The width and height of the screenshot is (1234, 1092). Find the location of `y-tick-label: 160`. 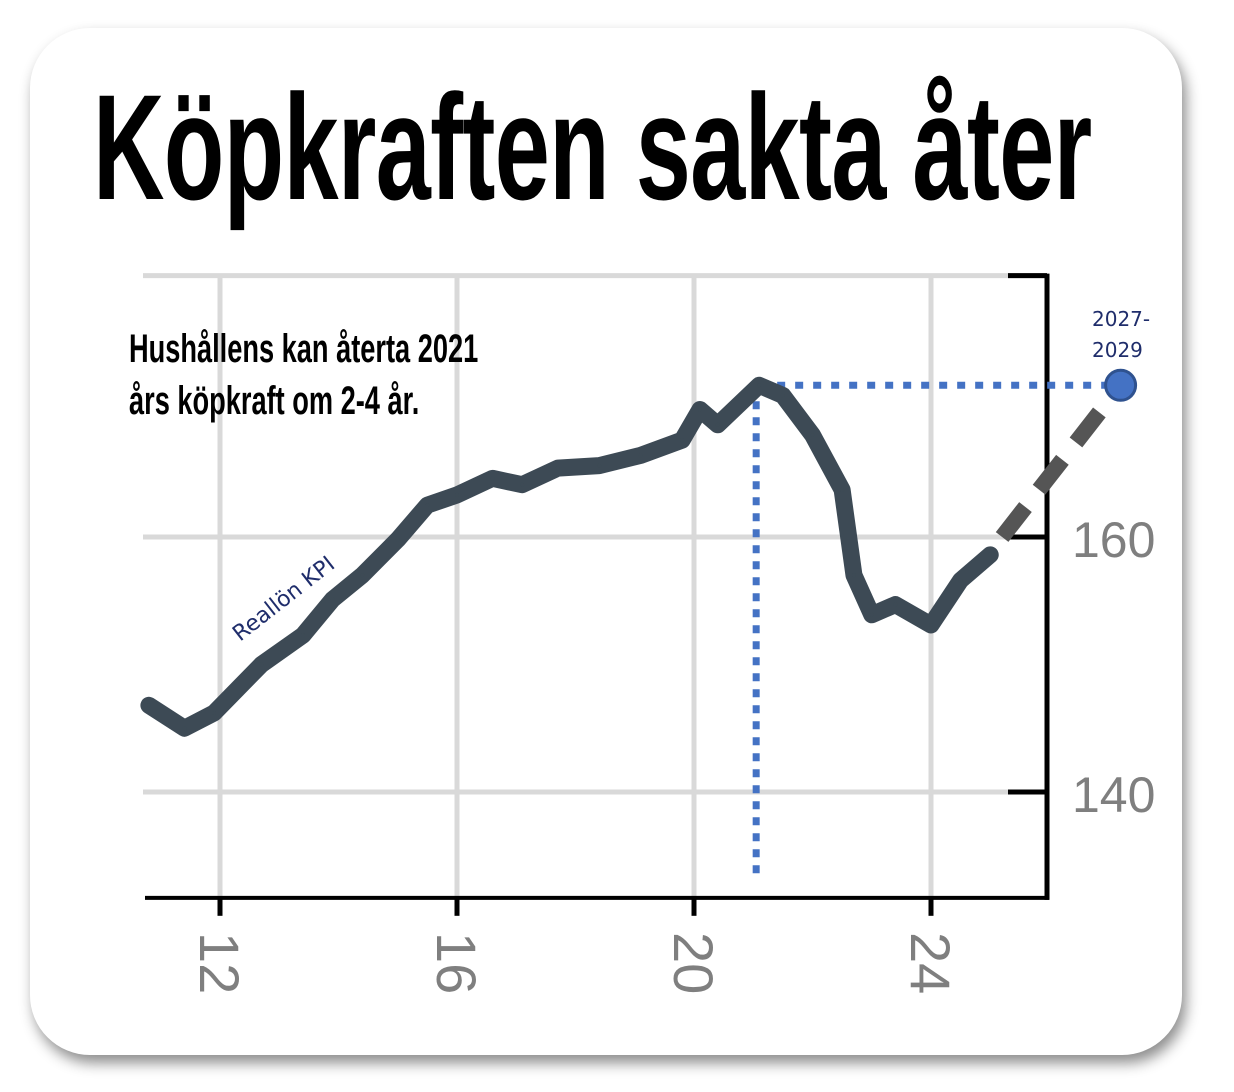

y-tick-label: 160 is located at coordinates (1113, 540).